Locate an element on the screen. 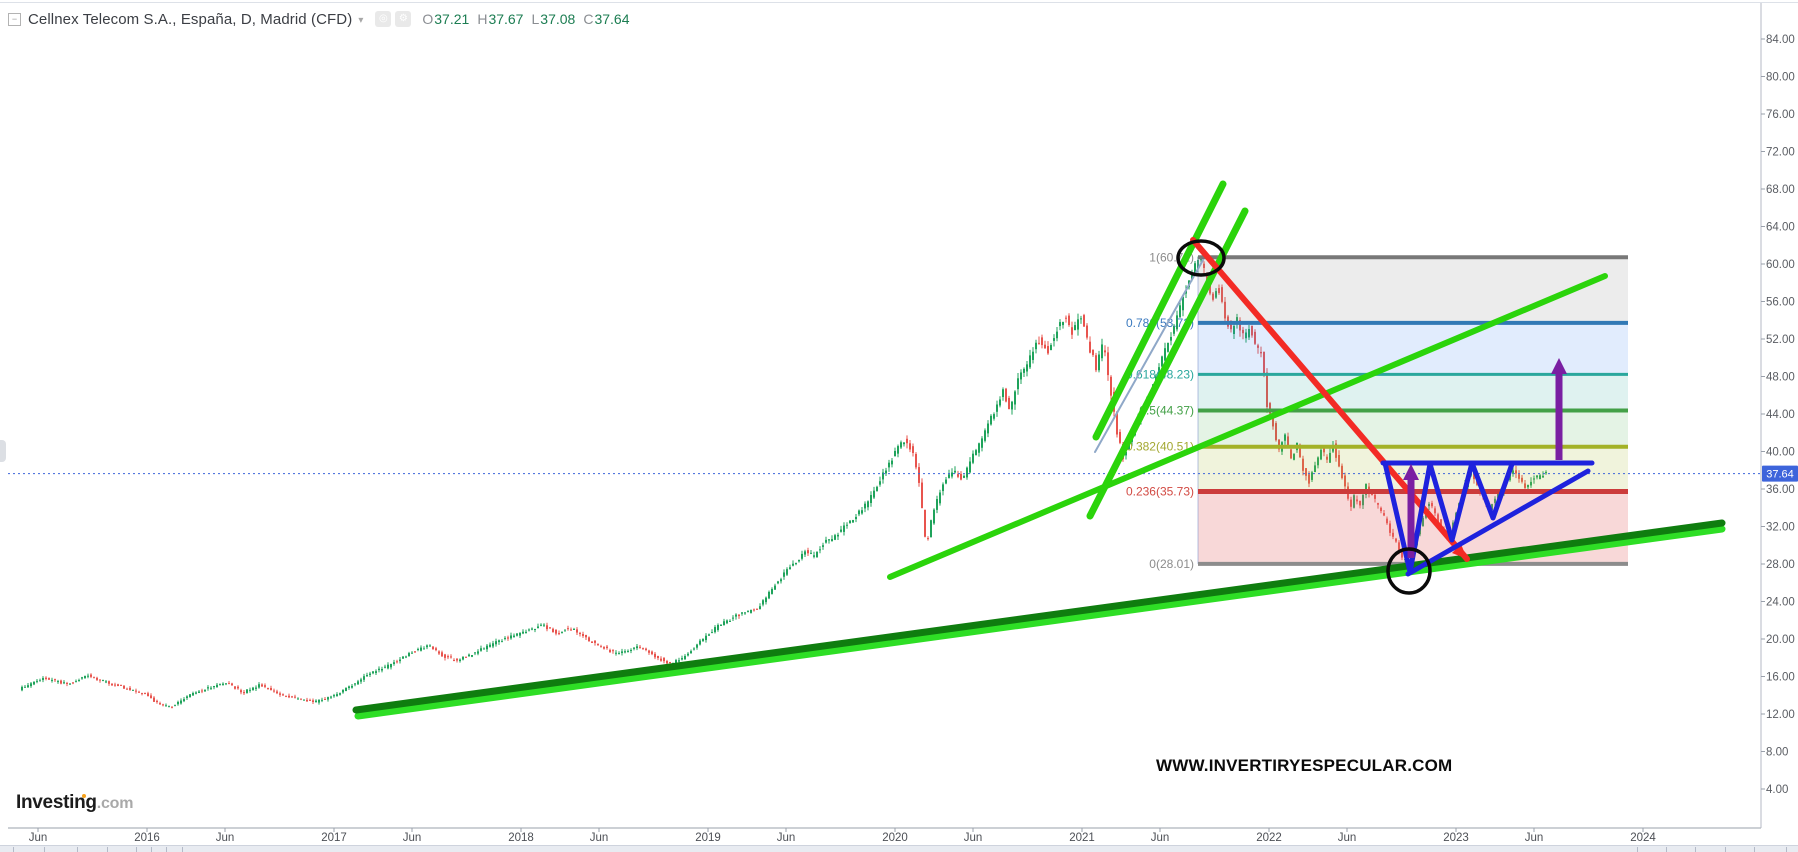 The height and width of the screenshot is (852, 1798). close-value: 37.64 is located at coordinates (612, 19).